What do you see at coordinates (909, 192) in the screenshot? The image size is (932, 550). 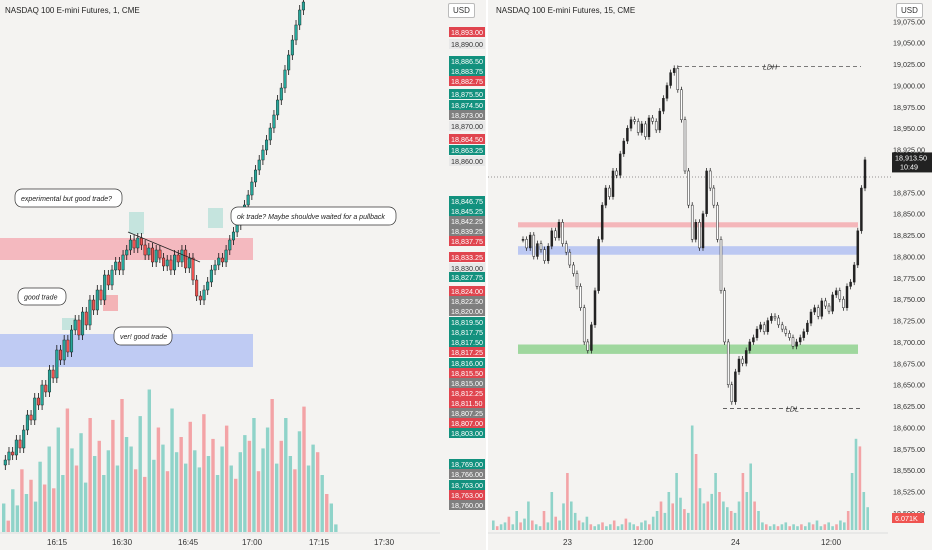 I see `y-tick-label: 18,875.00` at bounding box center [909, 192].